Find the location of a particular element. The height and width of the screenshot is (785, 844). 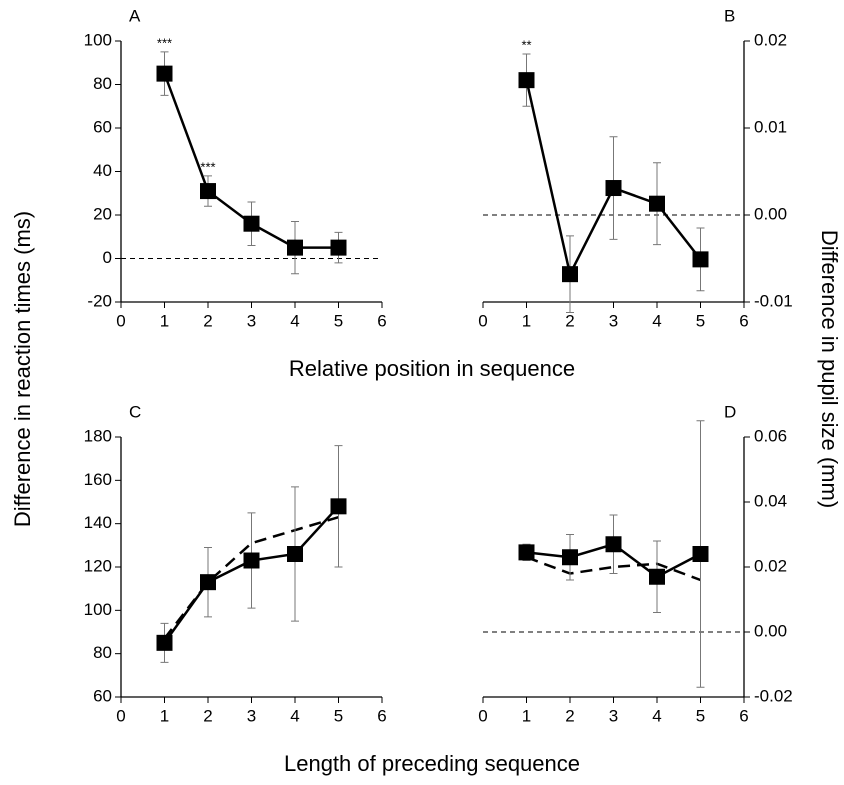

y-tick-label: 120 is located at coordinates (98, 565).